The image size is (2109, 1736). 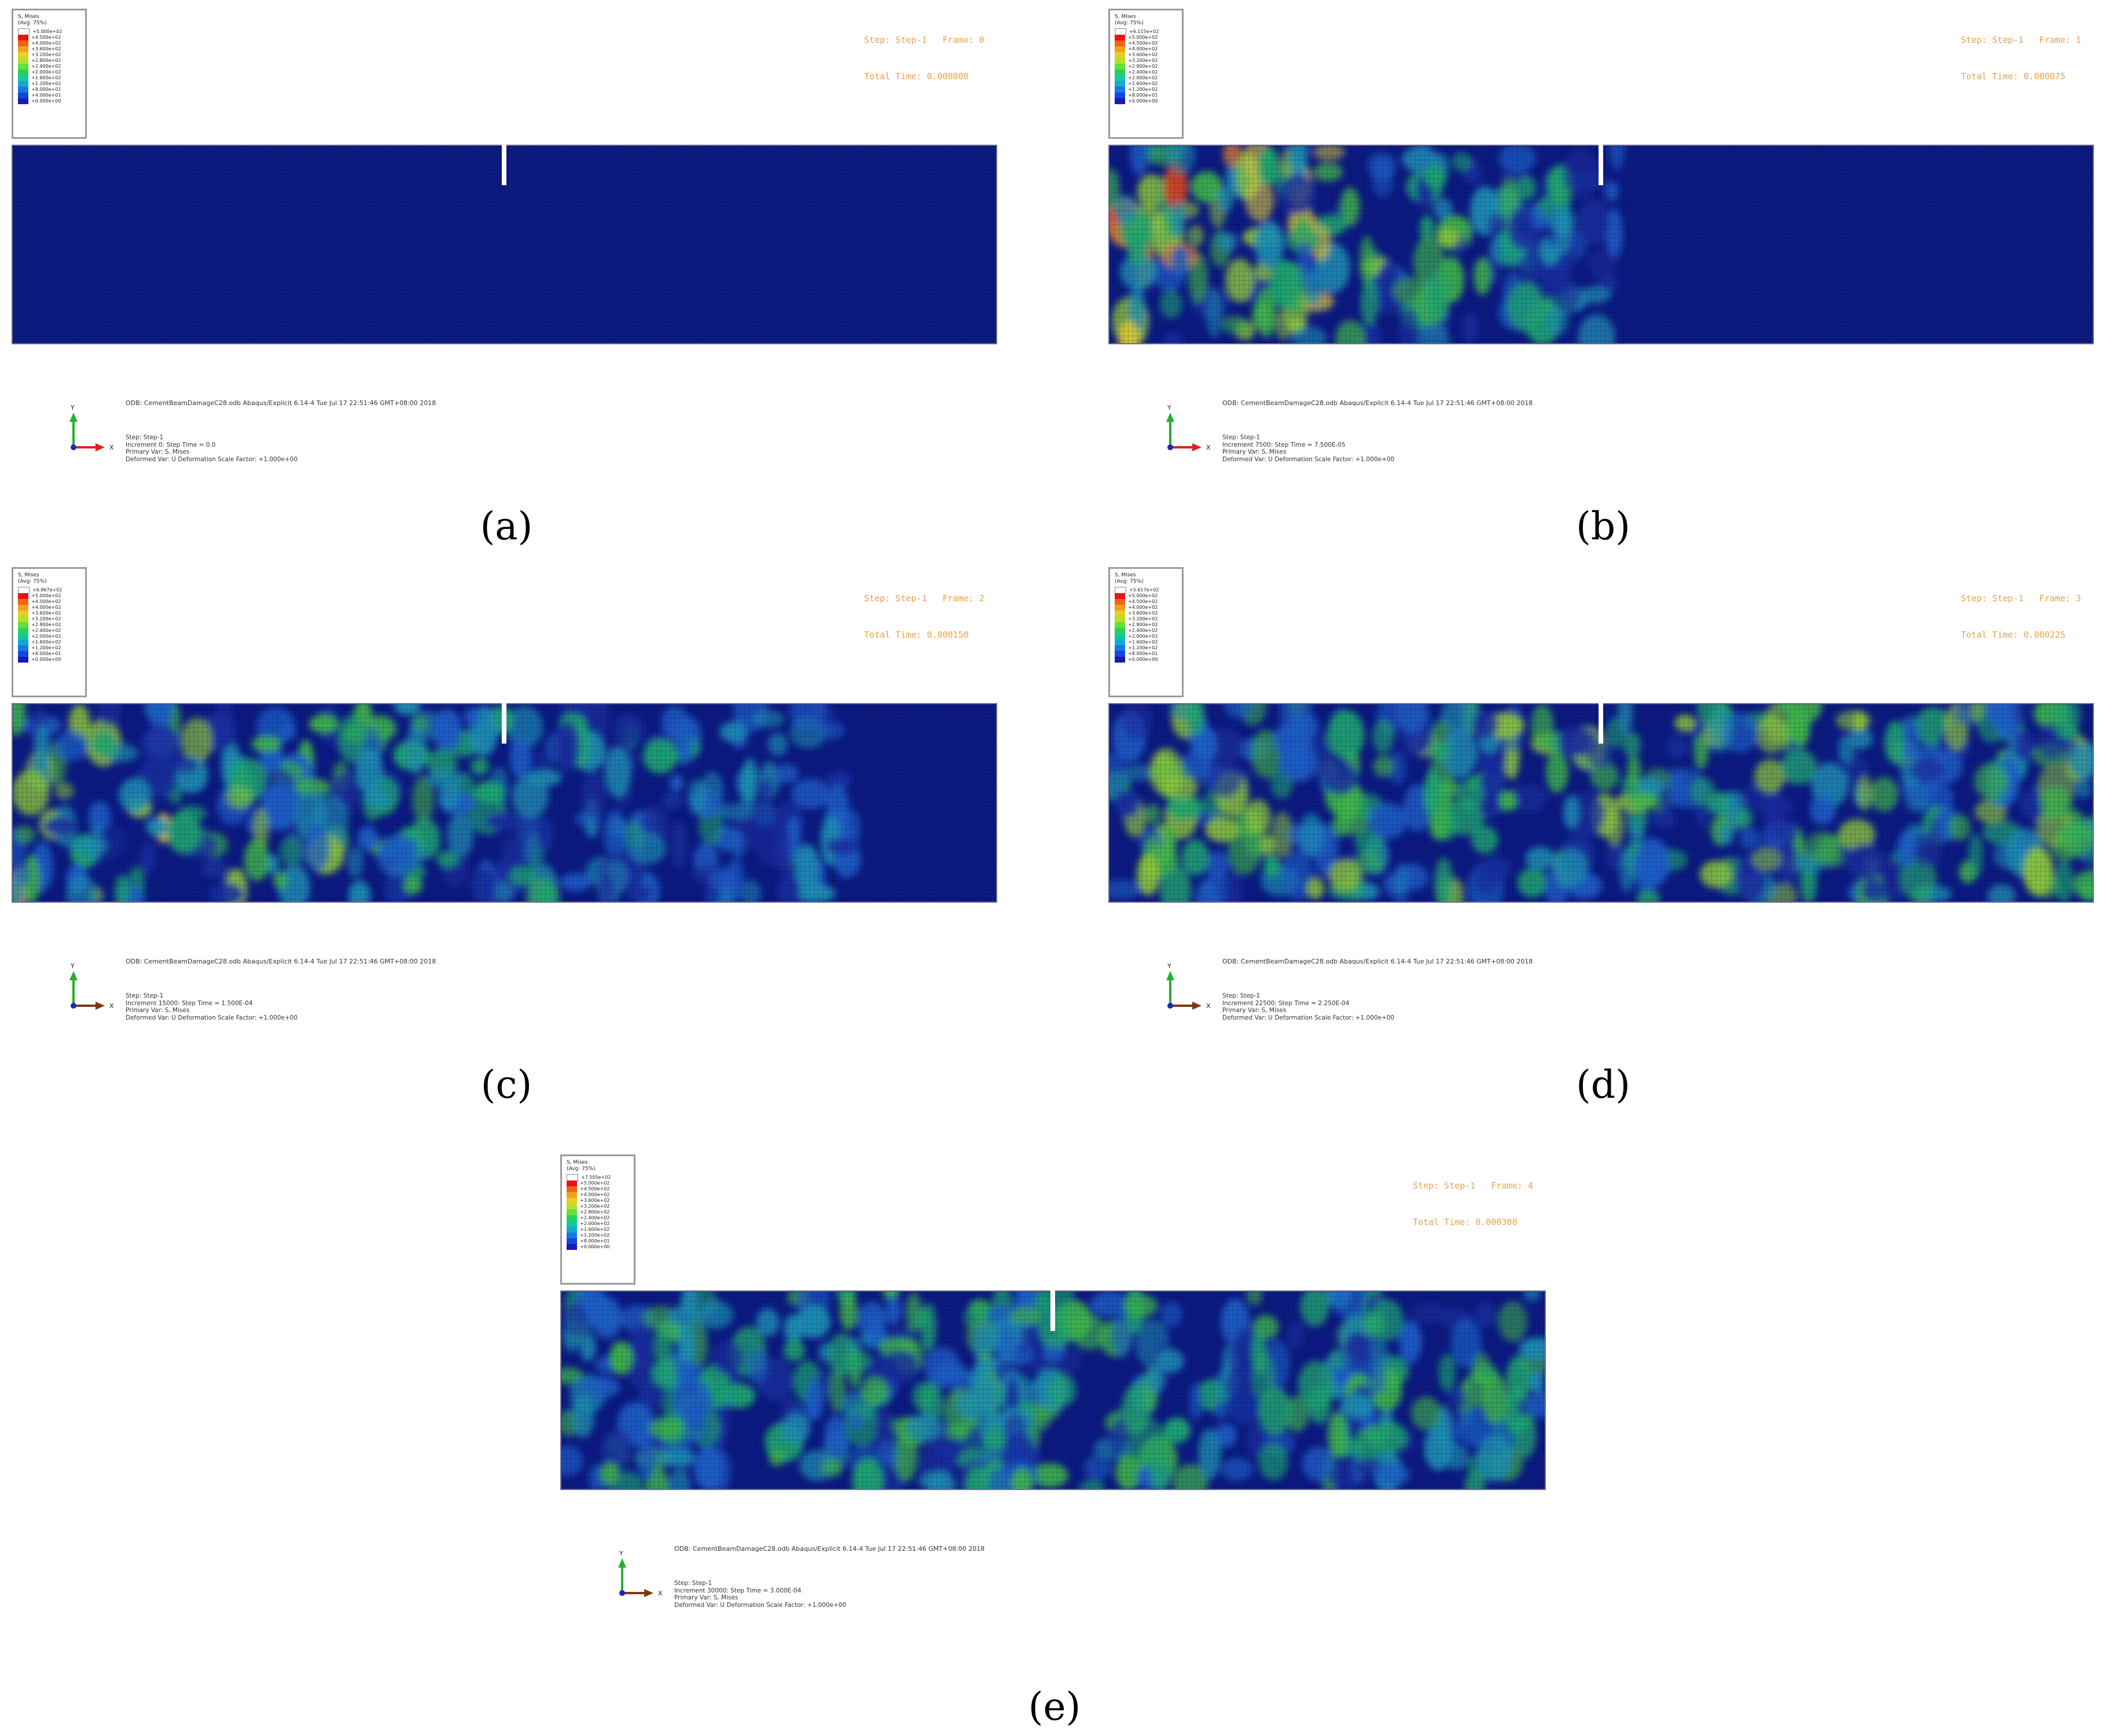 I want to click on legend-row: +2.800e+02, so click(x=51, y=61).